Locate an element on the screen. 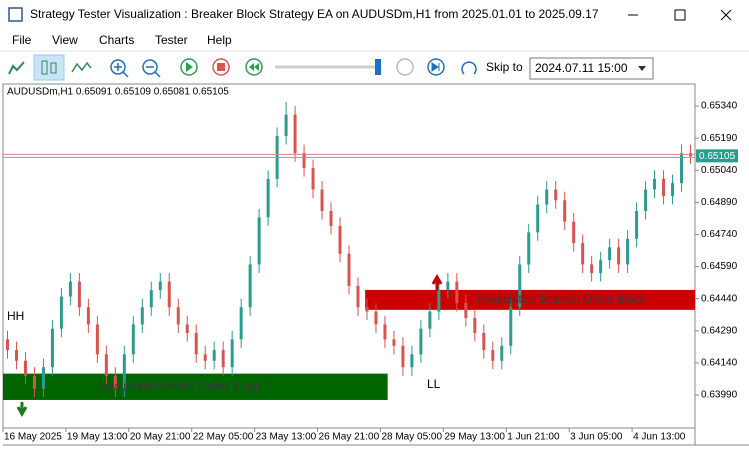  skip-date: 2024.07.11 15:00 is located at coordinates (581, 68).